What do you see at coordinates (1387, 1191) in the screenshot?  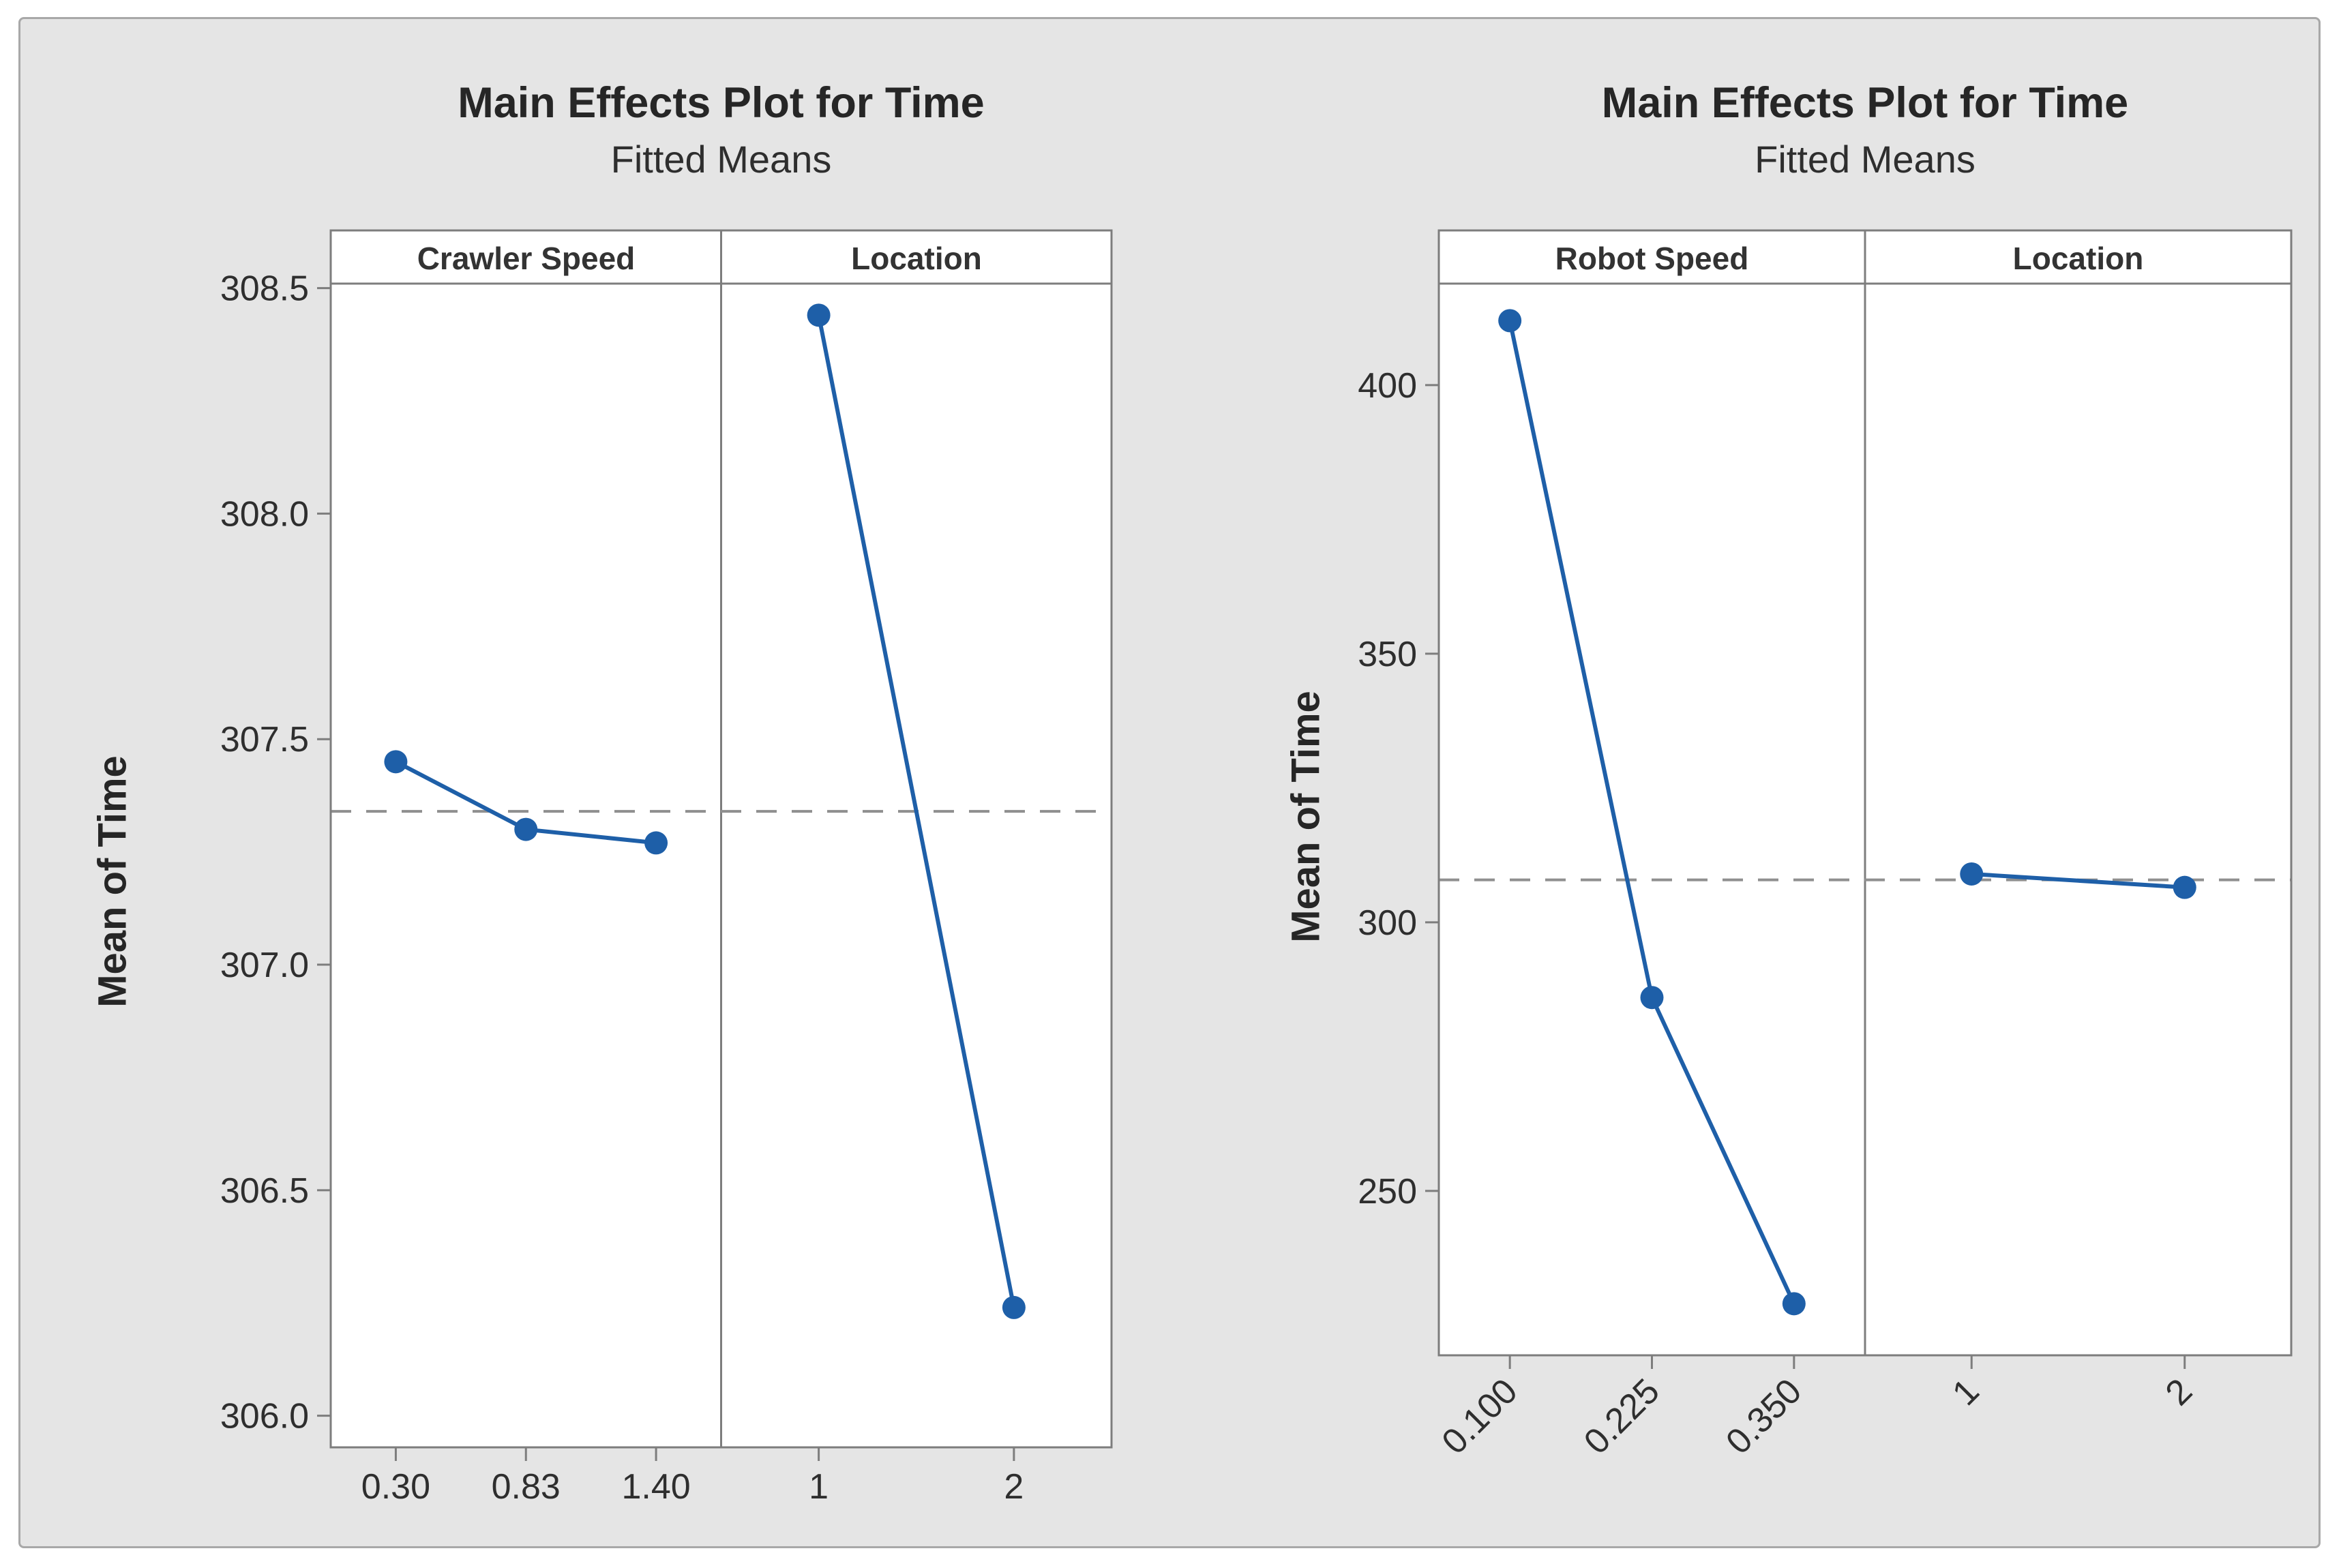 I see `y-tick-label: 250` at bounding box center [1387, 1191].